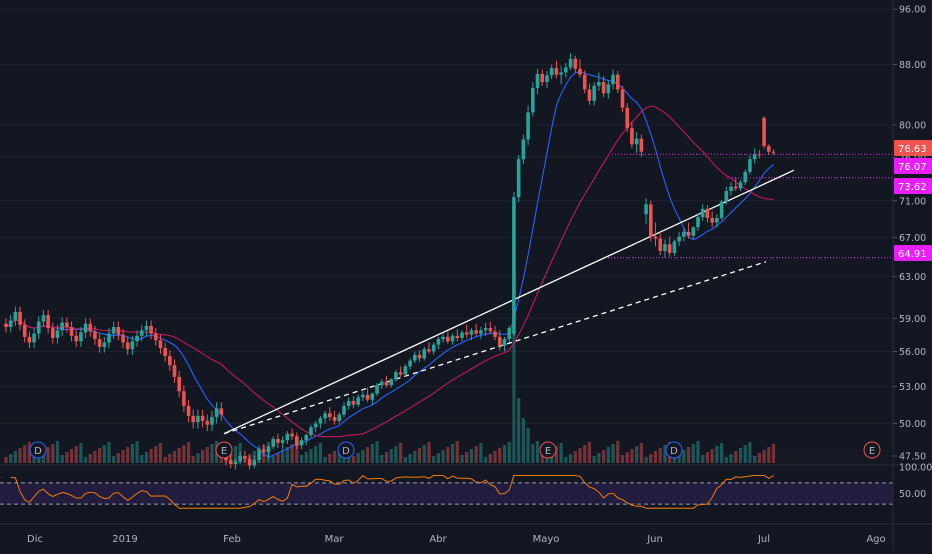 The image size is (932, 554). I want to click on price-label-text: 64.91, so click(912, 254).